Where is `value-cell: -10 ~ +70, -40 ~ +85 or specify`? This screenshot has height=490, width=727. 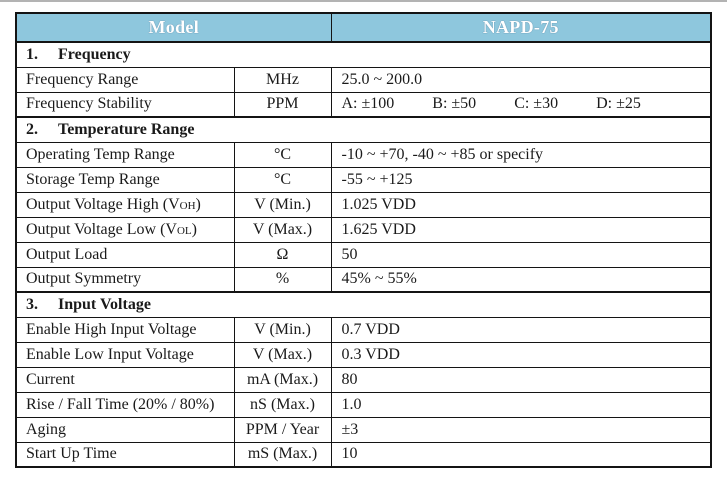 value-cell: -10 ~ +70, -40 ~ +85 or specify is located at coordinates (521, 154).